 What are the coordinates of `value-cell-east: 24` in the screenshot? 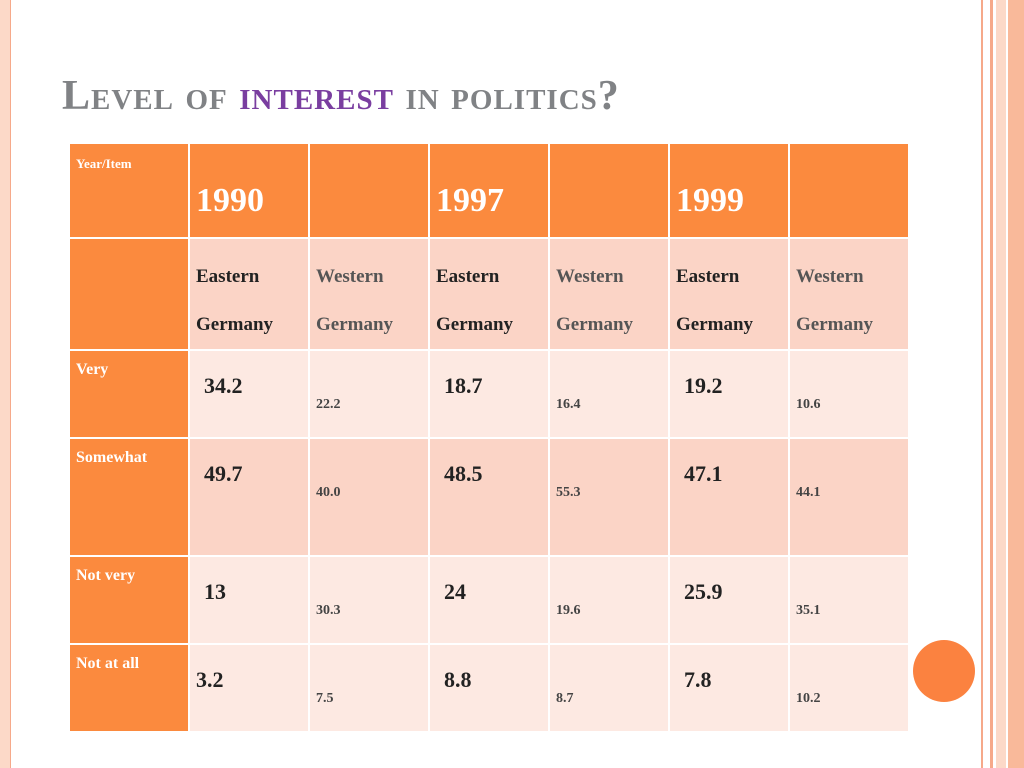 It's located at (489, 600).